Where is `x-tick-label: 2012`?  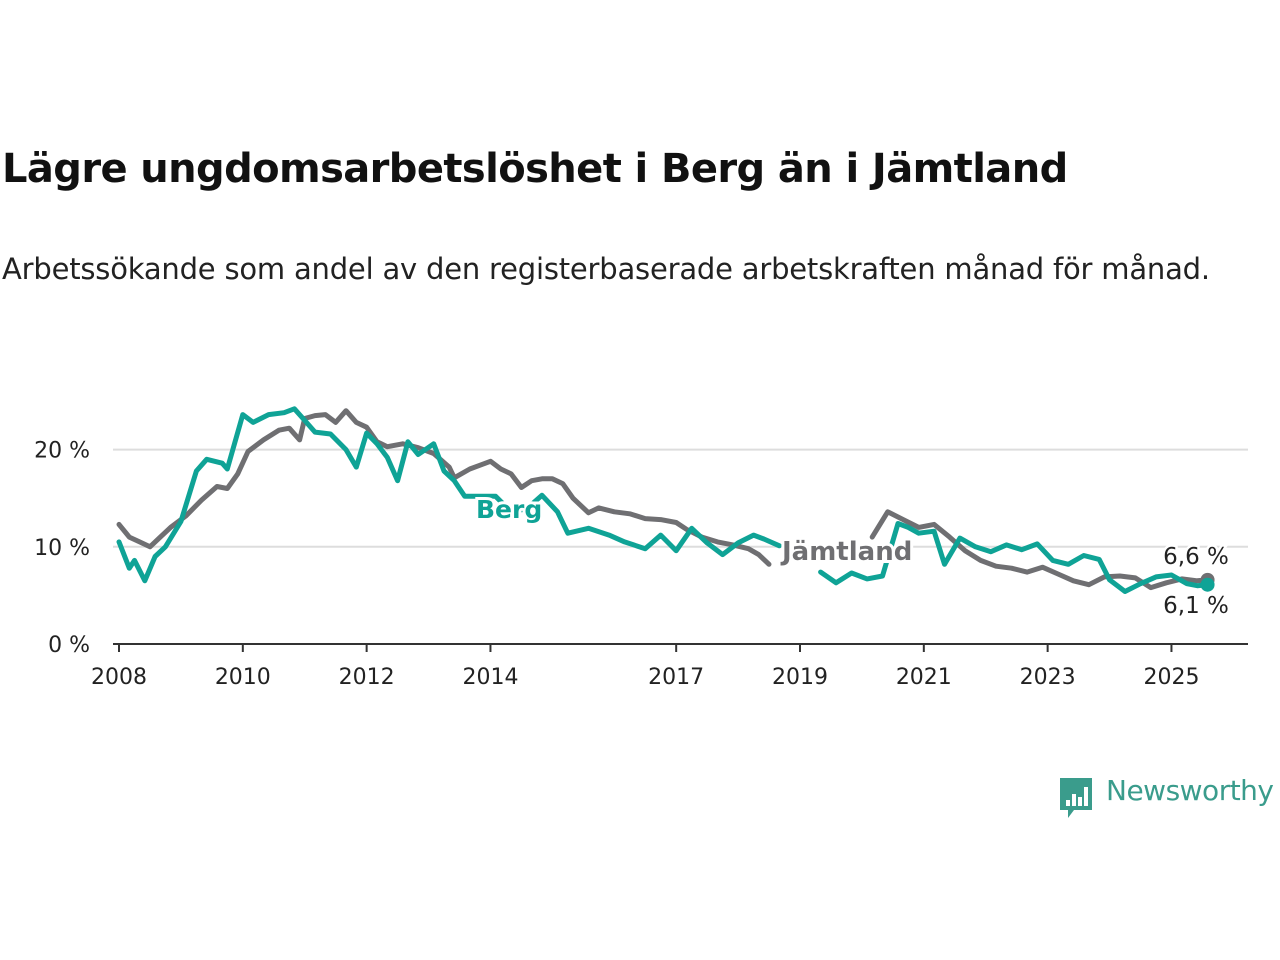 x-tick-label: 2012 is located at coordinates (367, 677).